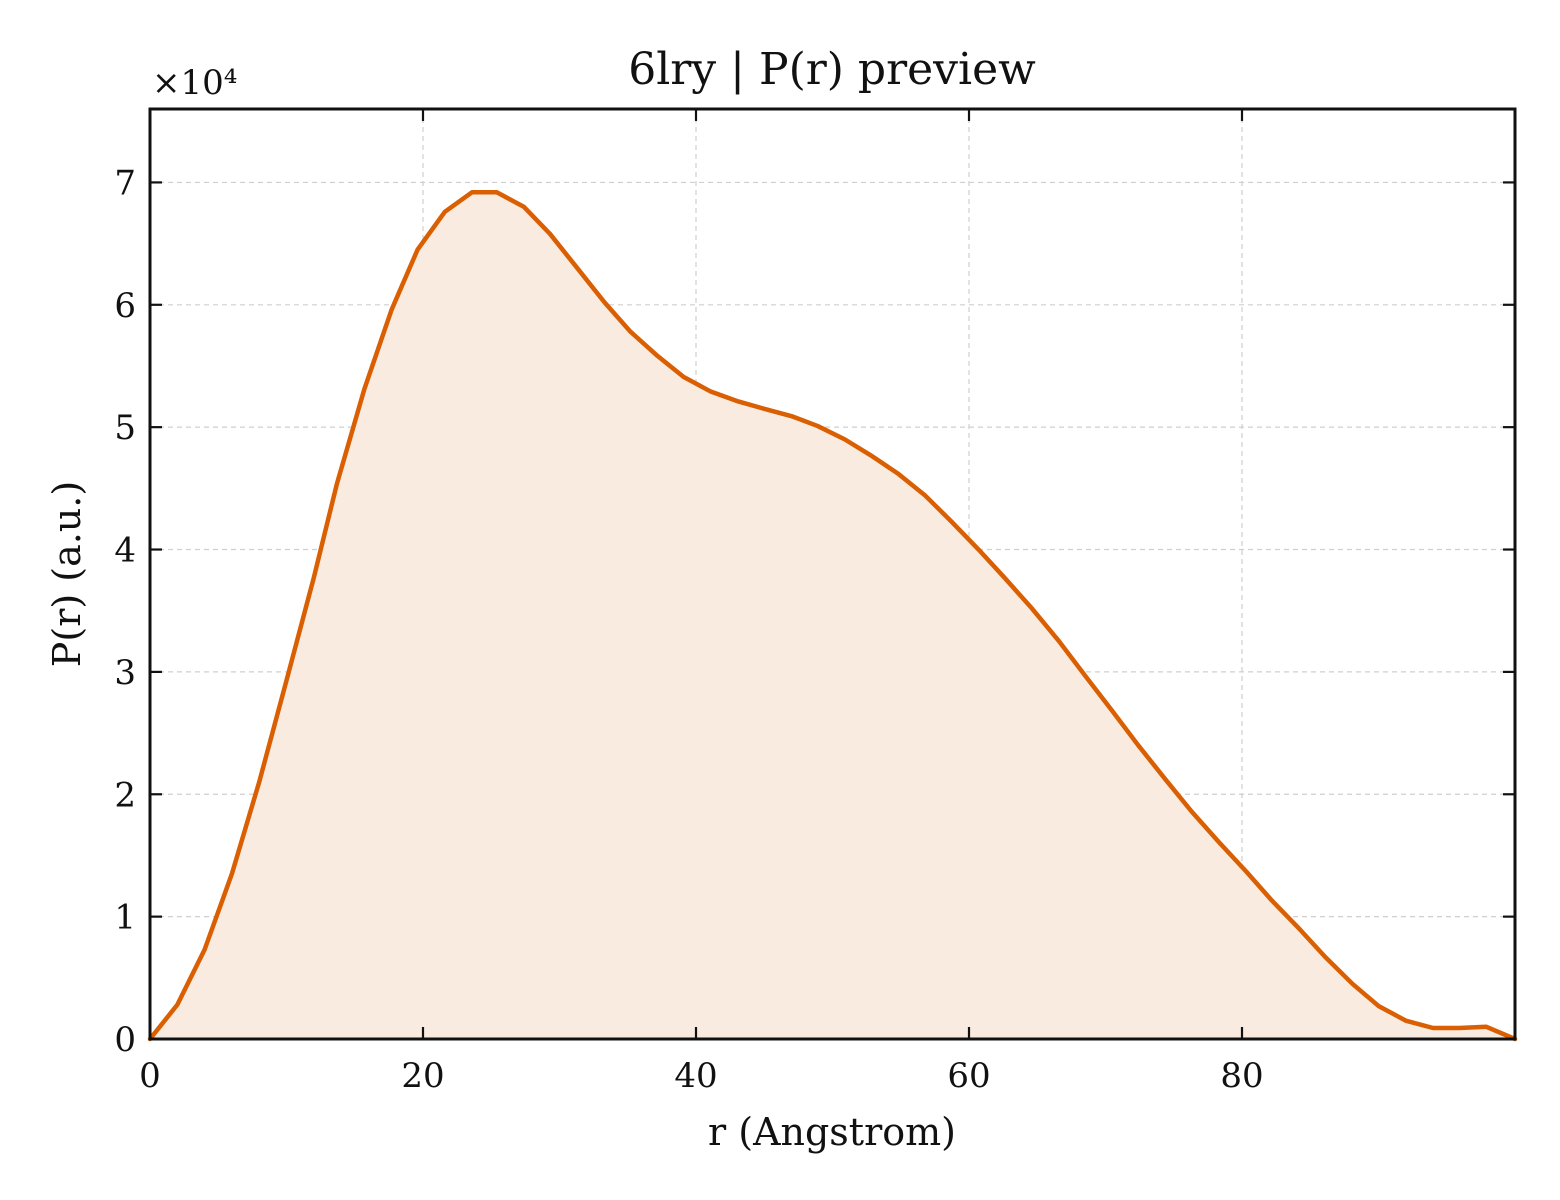 This screenshot has width=1560, height=1200. I want to click on chart-title: 6lry | P(r) preview, so click(832, 69).